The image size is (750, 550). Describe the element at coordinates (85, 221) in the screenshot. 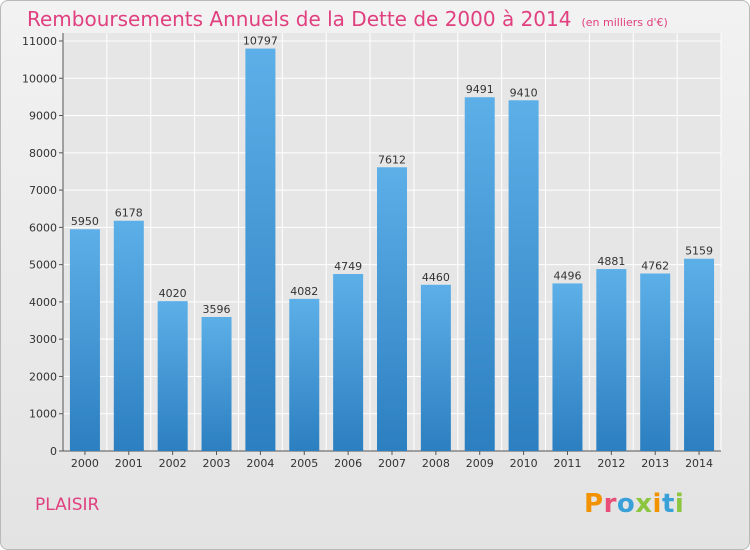

I see `bar-value-label: 5950` at that location.